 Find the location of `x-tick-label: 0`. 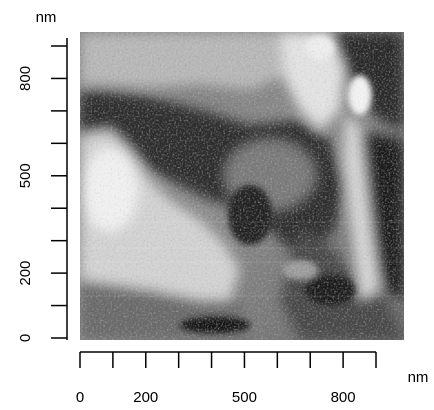

x-tick-label: 0 is located at coordinates (80, 397).